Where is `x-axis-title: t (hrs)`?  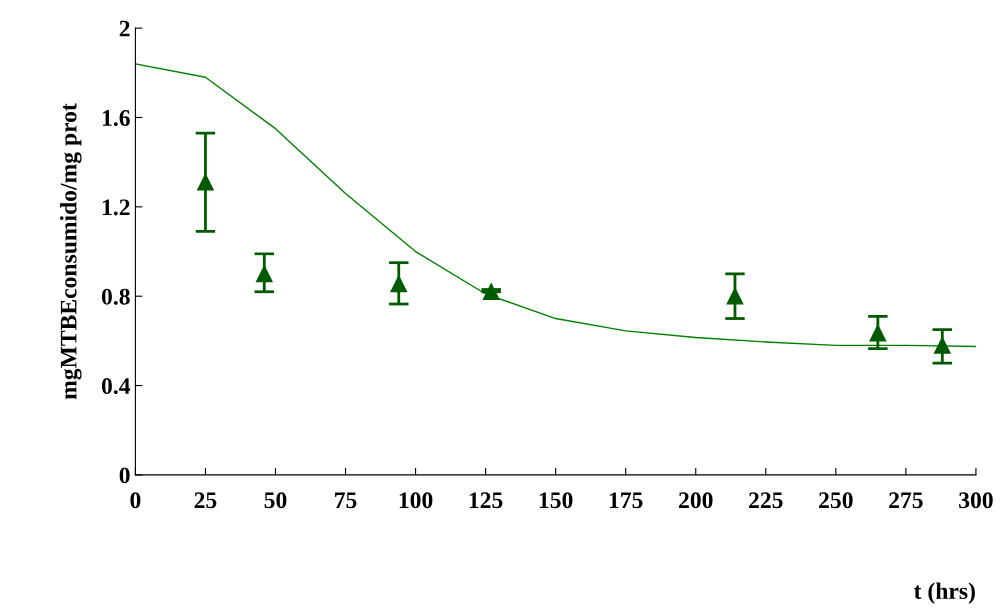
x-axis-title: t (hrs) is located at coordinates (944, 593).